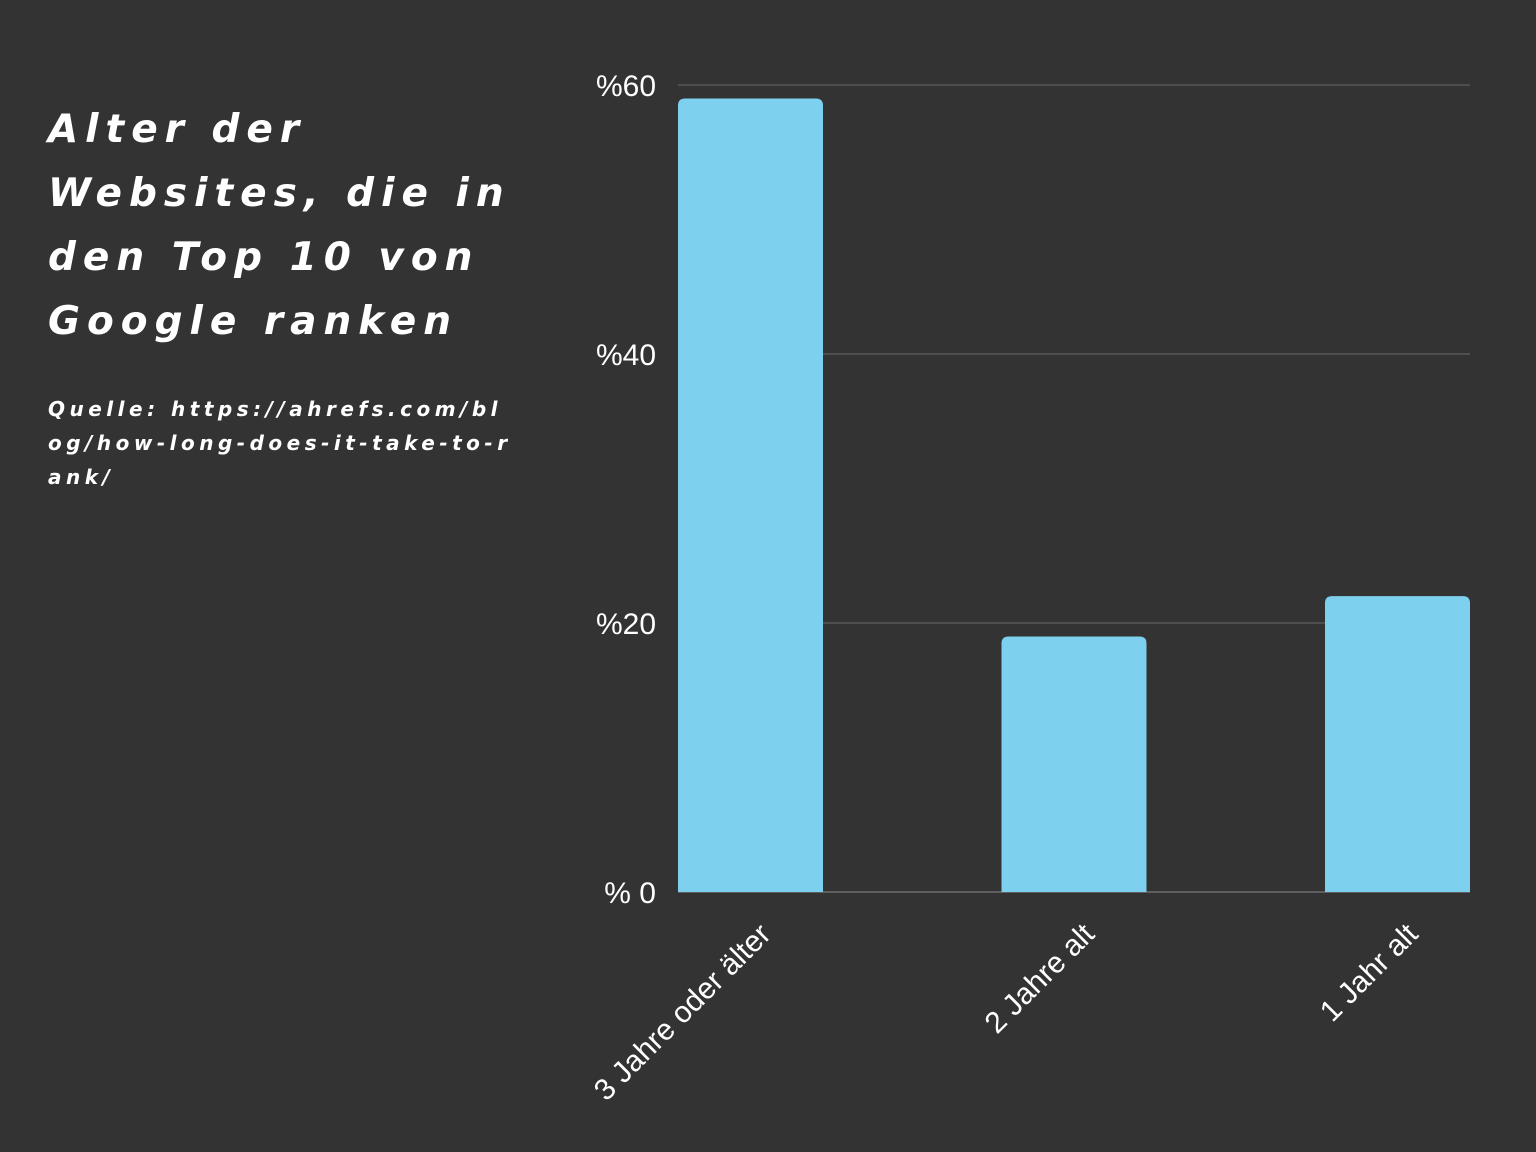 The height and width of the screenshot is (1152, 1536). What do you see at coordinates (1040, 978) in the screenshot?
I see `x-tick-label: 2 Jahre alt` at bounding box center [1040, 978].